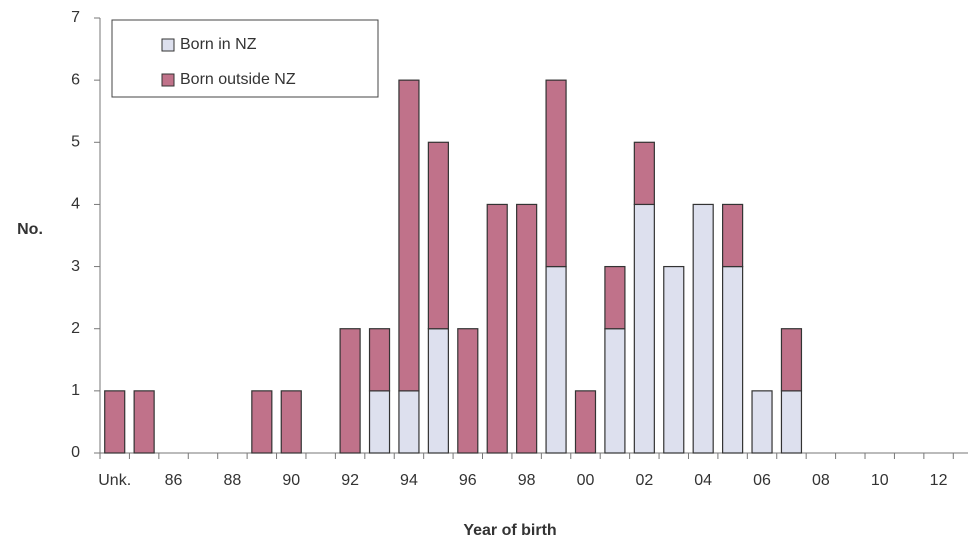 The image size is (973, 543). What do you see at coordinates (75, 390) in the screenshot?
I see `y-tick-label: 1` at bounding box center [75, 390].